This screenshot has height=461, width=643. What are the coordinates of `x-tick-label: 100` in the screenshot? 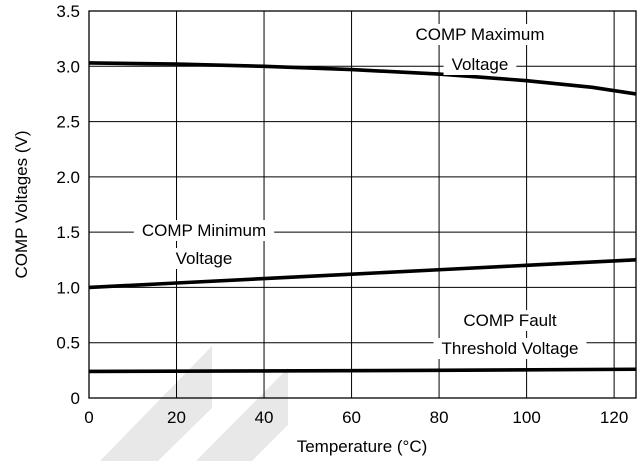 It's located at (526, 417).